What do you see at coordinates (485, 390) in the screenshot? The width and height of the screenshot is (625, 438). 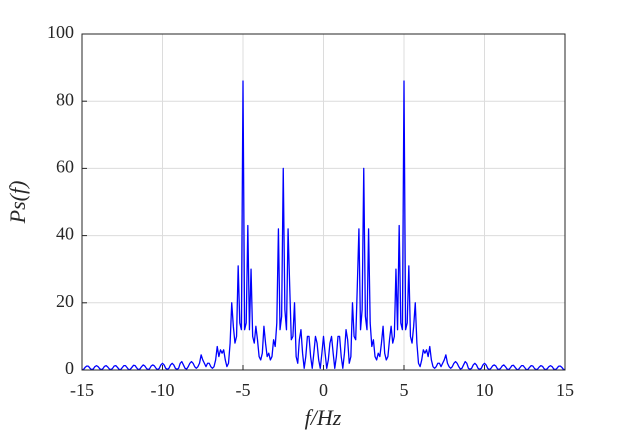 I see `x-tick-label: 10` at bounding box center [485, 390].